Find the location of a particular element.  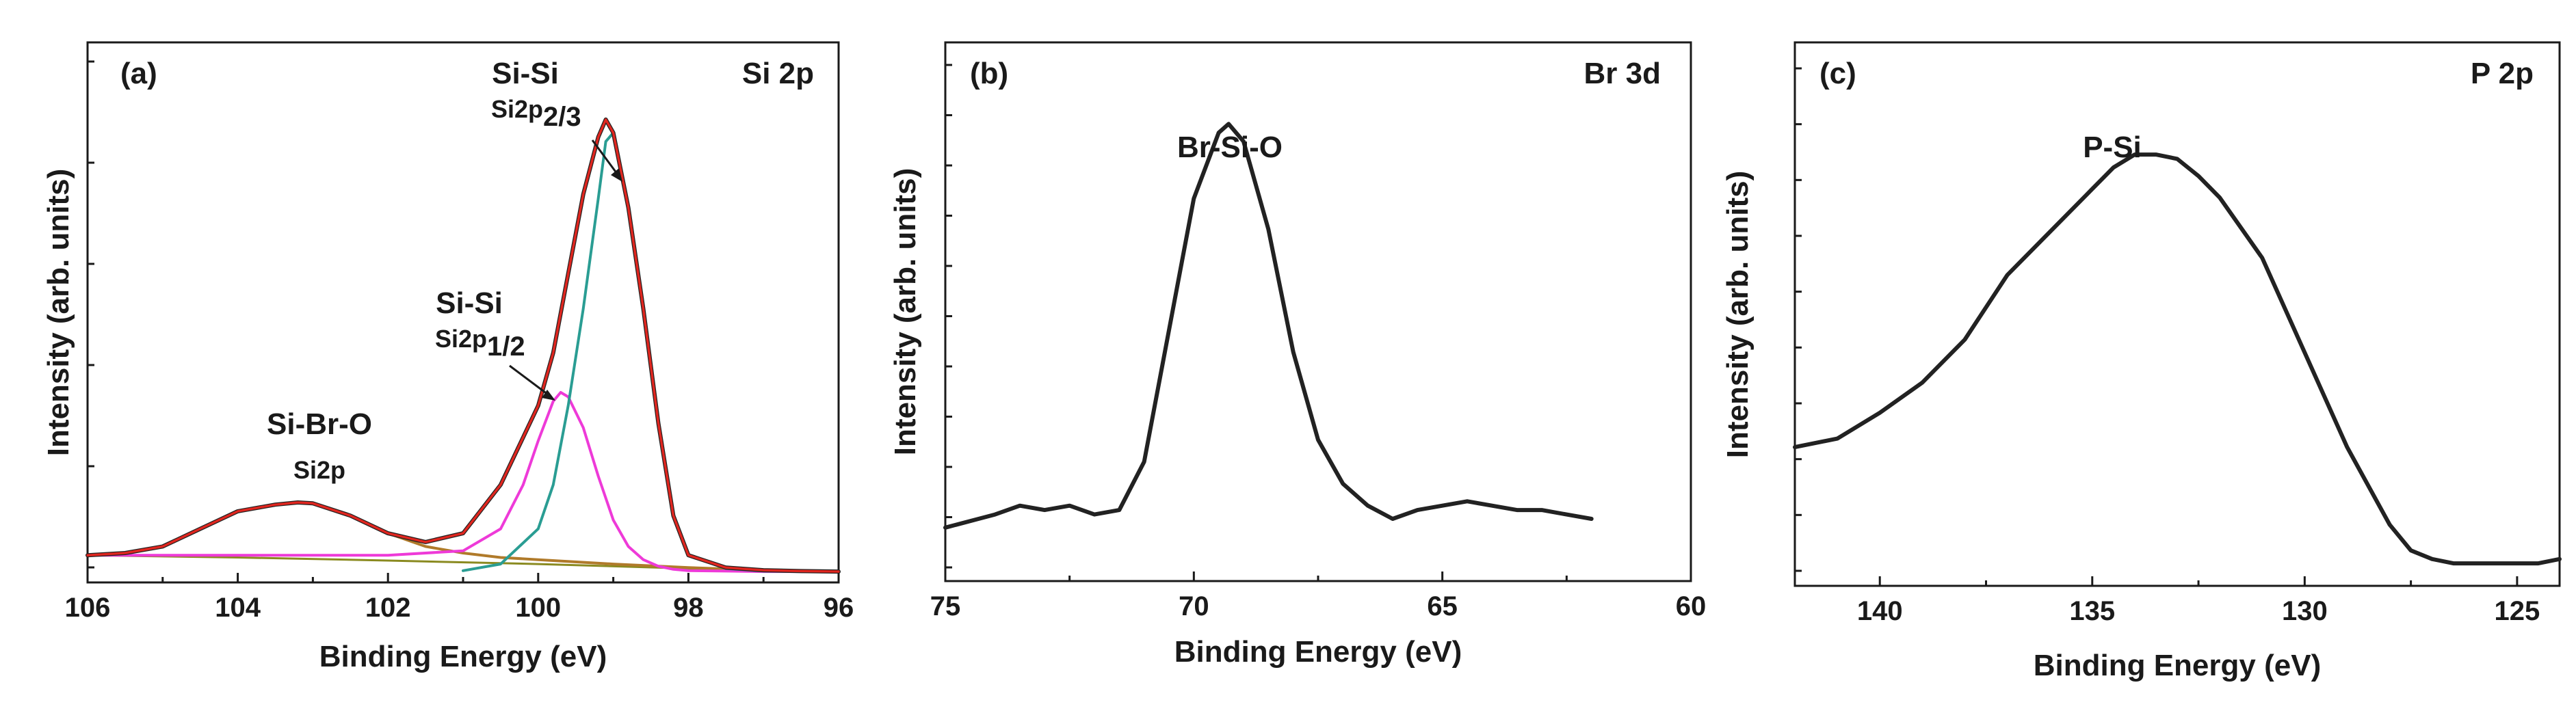

panel-b-x-axis-title: Binding Energy (eV) is located at coordinates (1318, 652).